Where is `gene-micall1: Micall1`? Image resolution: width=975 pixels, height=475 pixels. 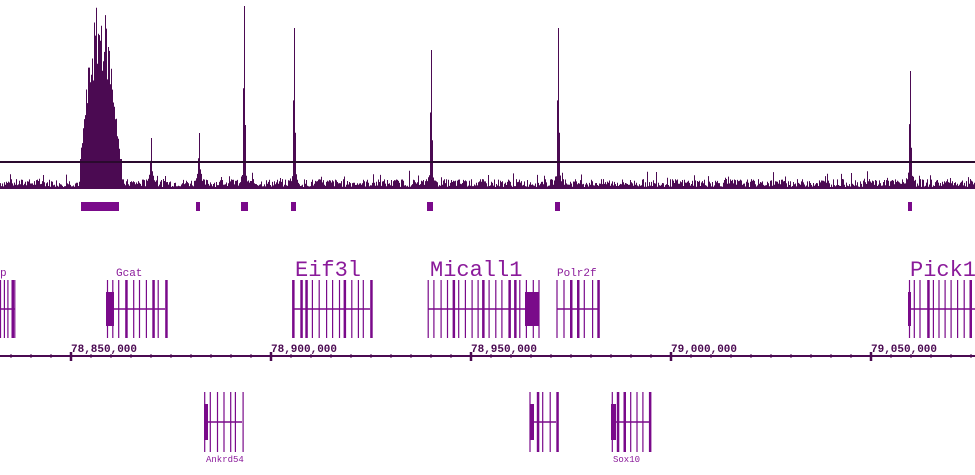
gene-micall1: Micall1 is located at coordinates (483, 298).